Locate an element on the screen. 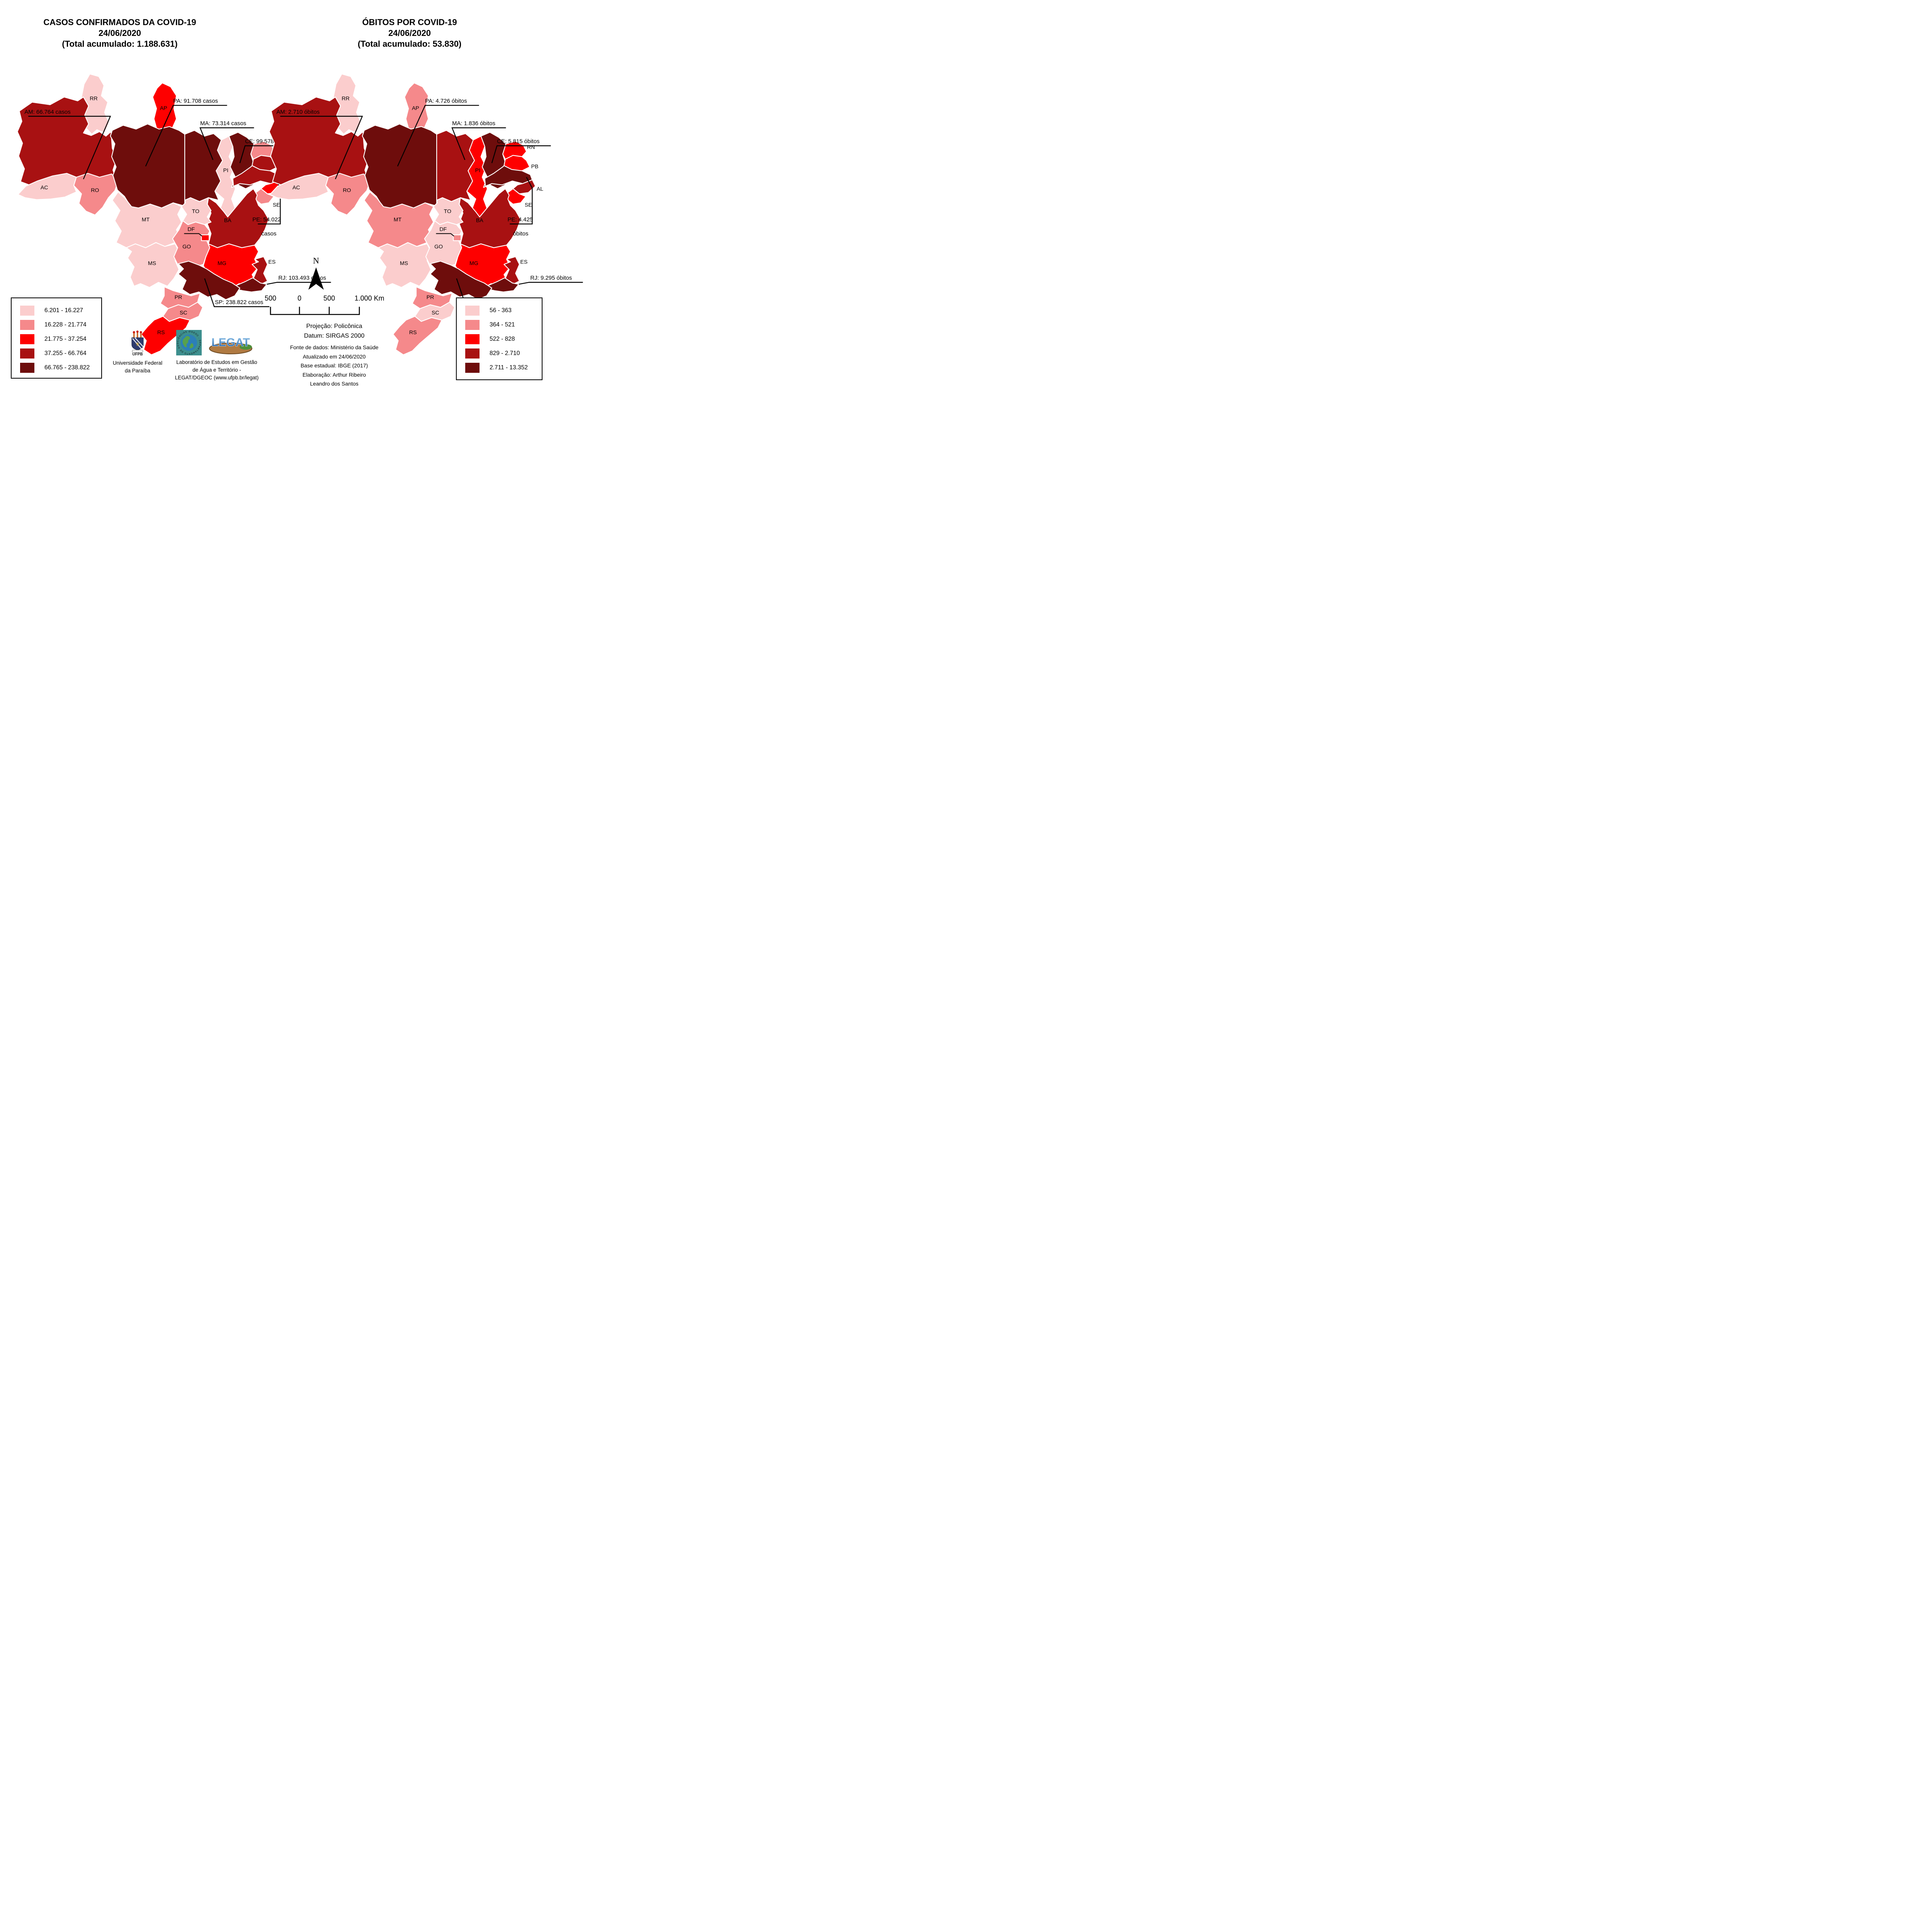 The height and width of the screenshot is (1917, 1932). lab-caption-line3: LEGAT/DGEOC (www.ufpb.br/legat) is located at coordinates (217, 378).